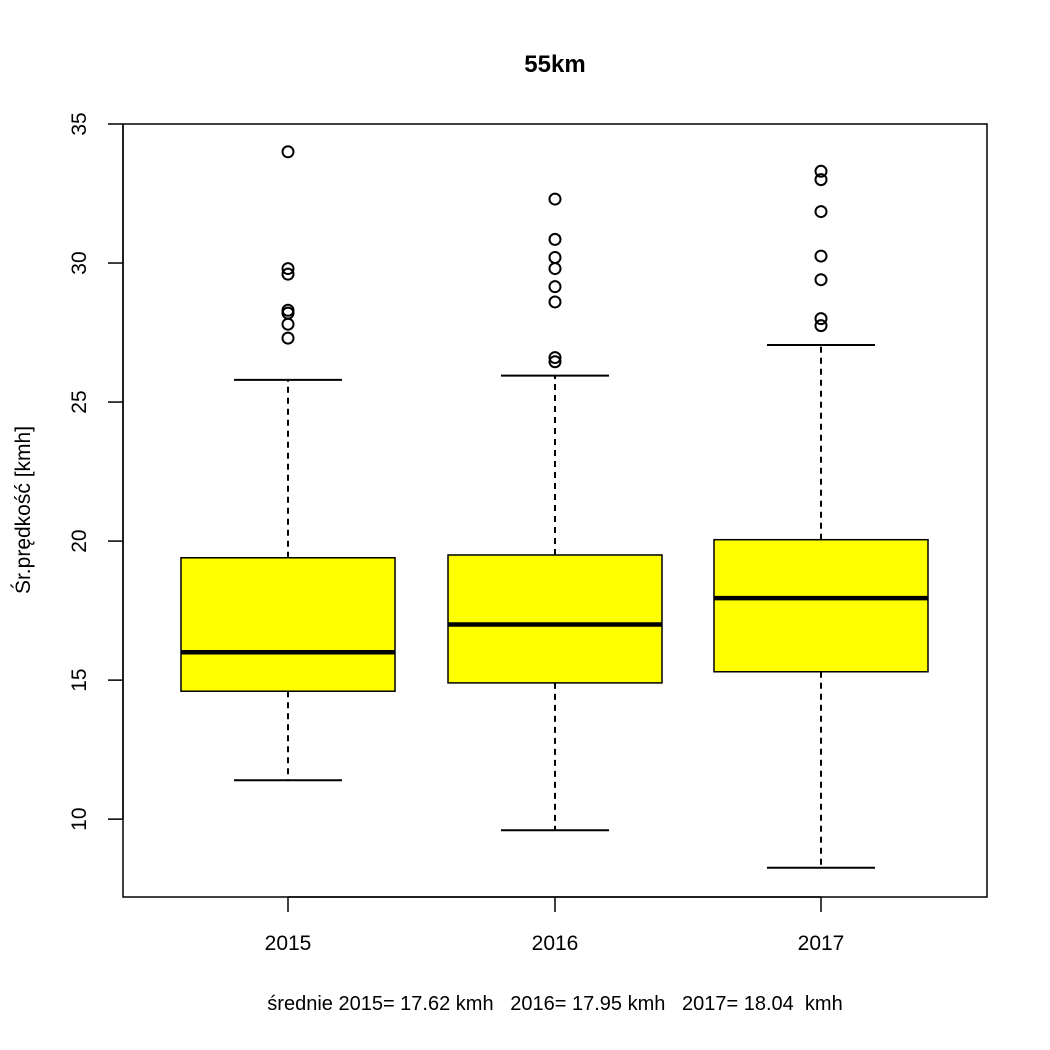 This screenshot has height=1050, width=1050. What do you see at coordinates (554, 64) in the screenshot?
I see `chart-title: 55km` at bounding box center [554, 64].